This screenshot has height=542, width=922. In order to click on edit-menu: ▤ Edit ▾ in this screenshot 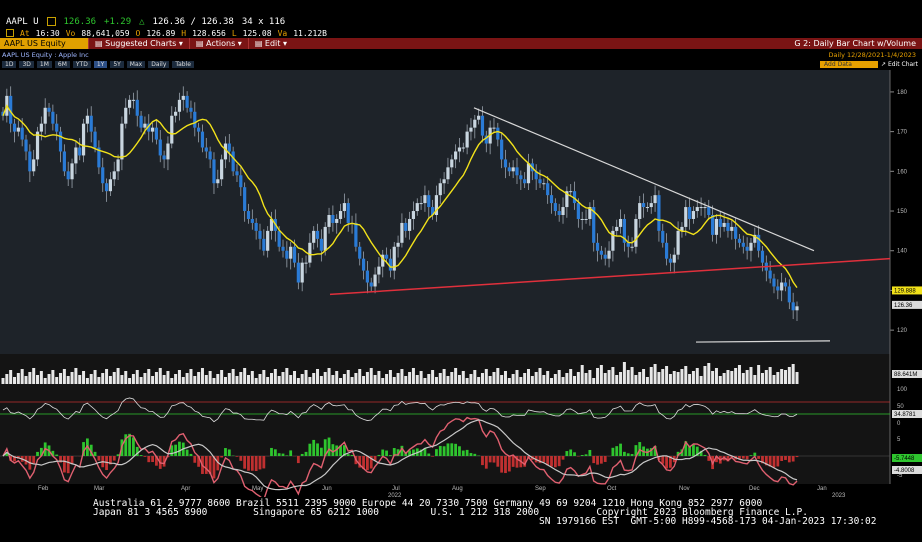, I will do `click(270, 43)`.